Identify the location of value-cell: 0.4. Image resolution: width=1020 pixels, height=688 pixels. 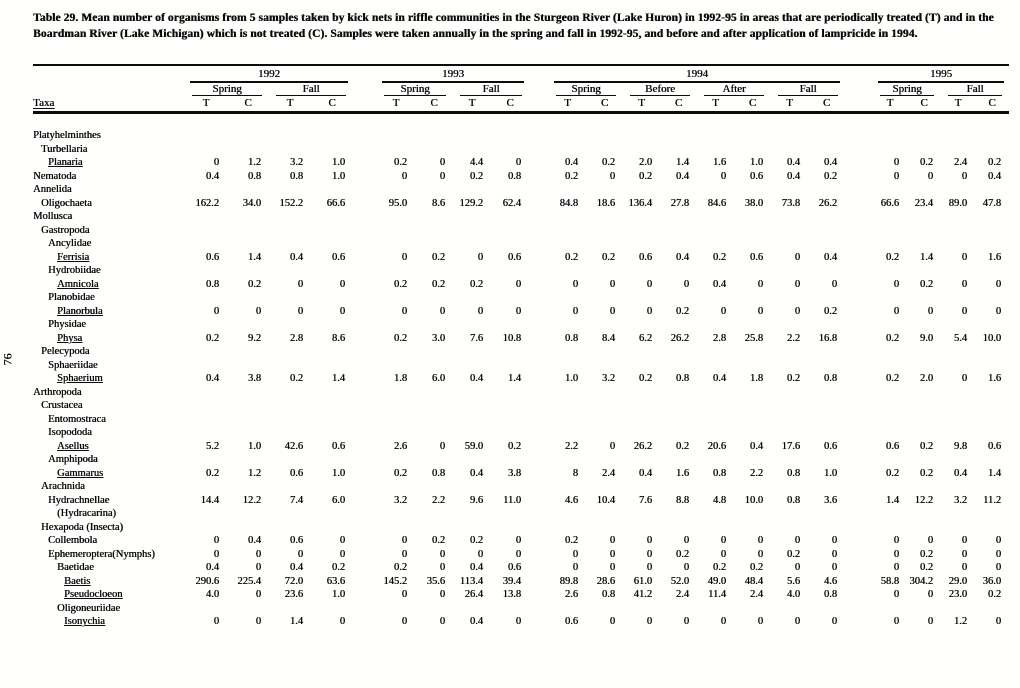
(296, 568).